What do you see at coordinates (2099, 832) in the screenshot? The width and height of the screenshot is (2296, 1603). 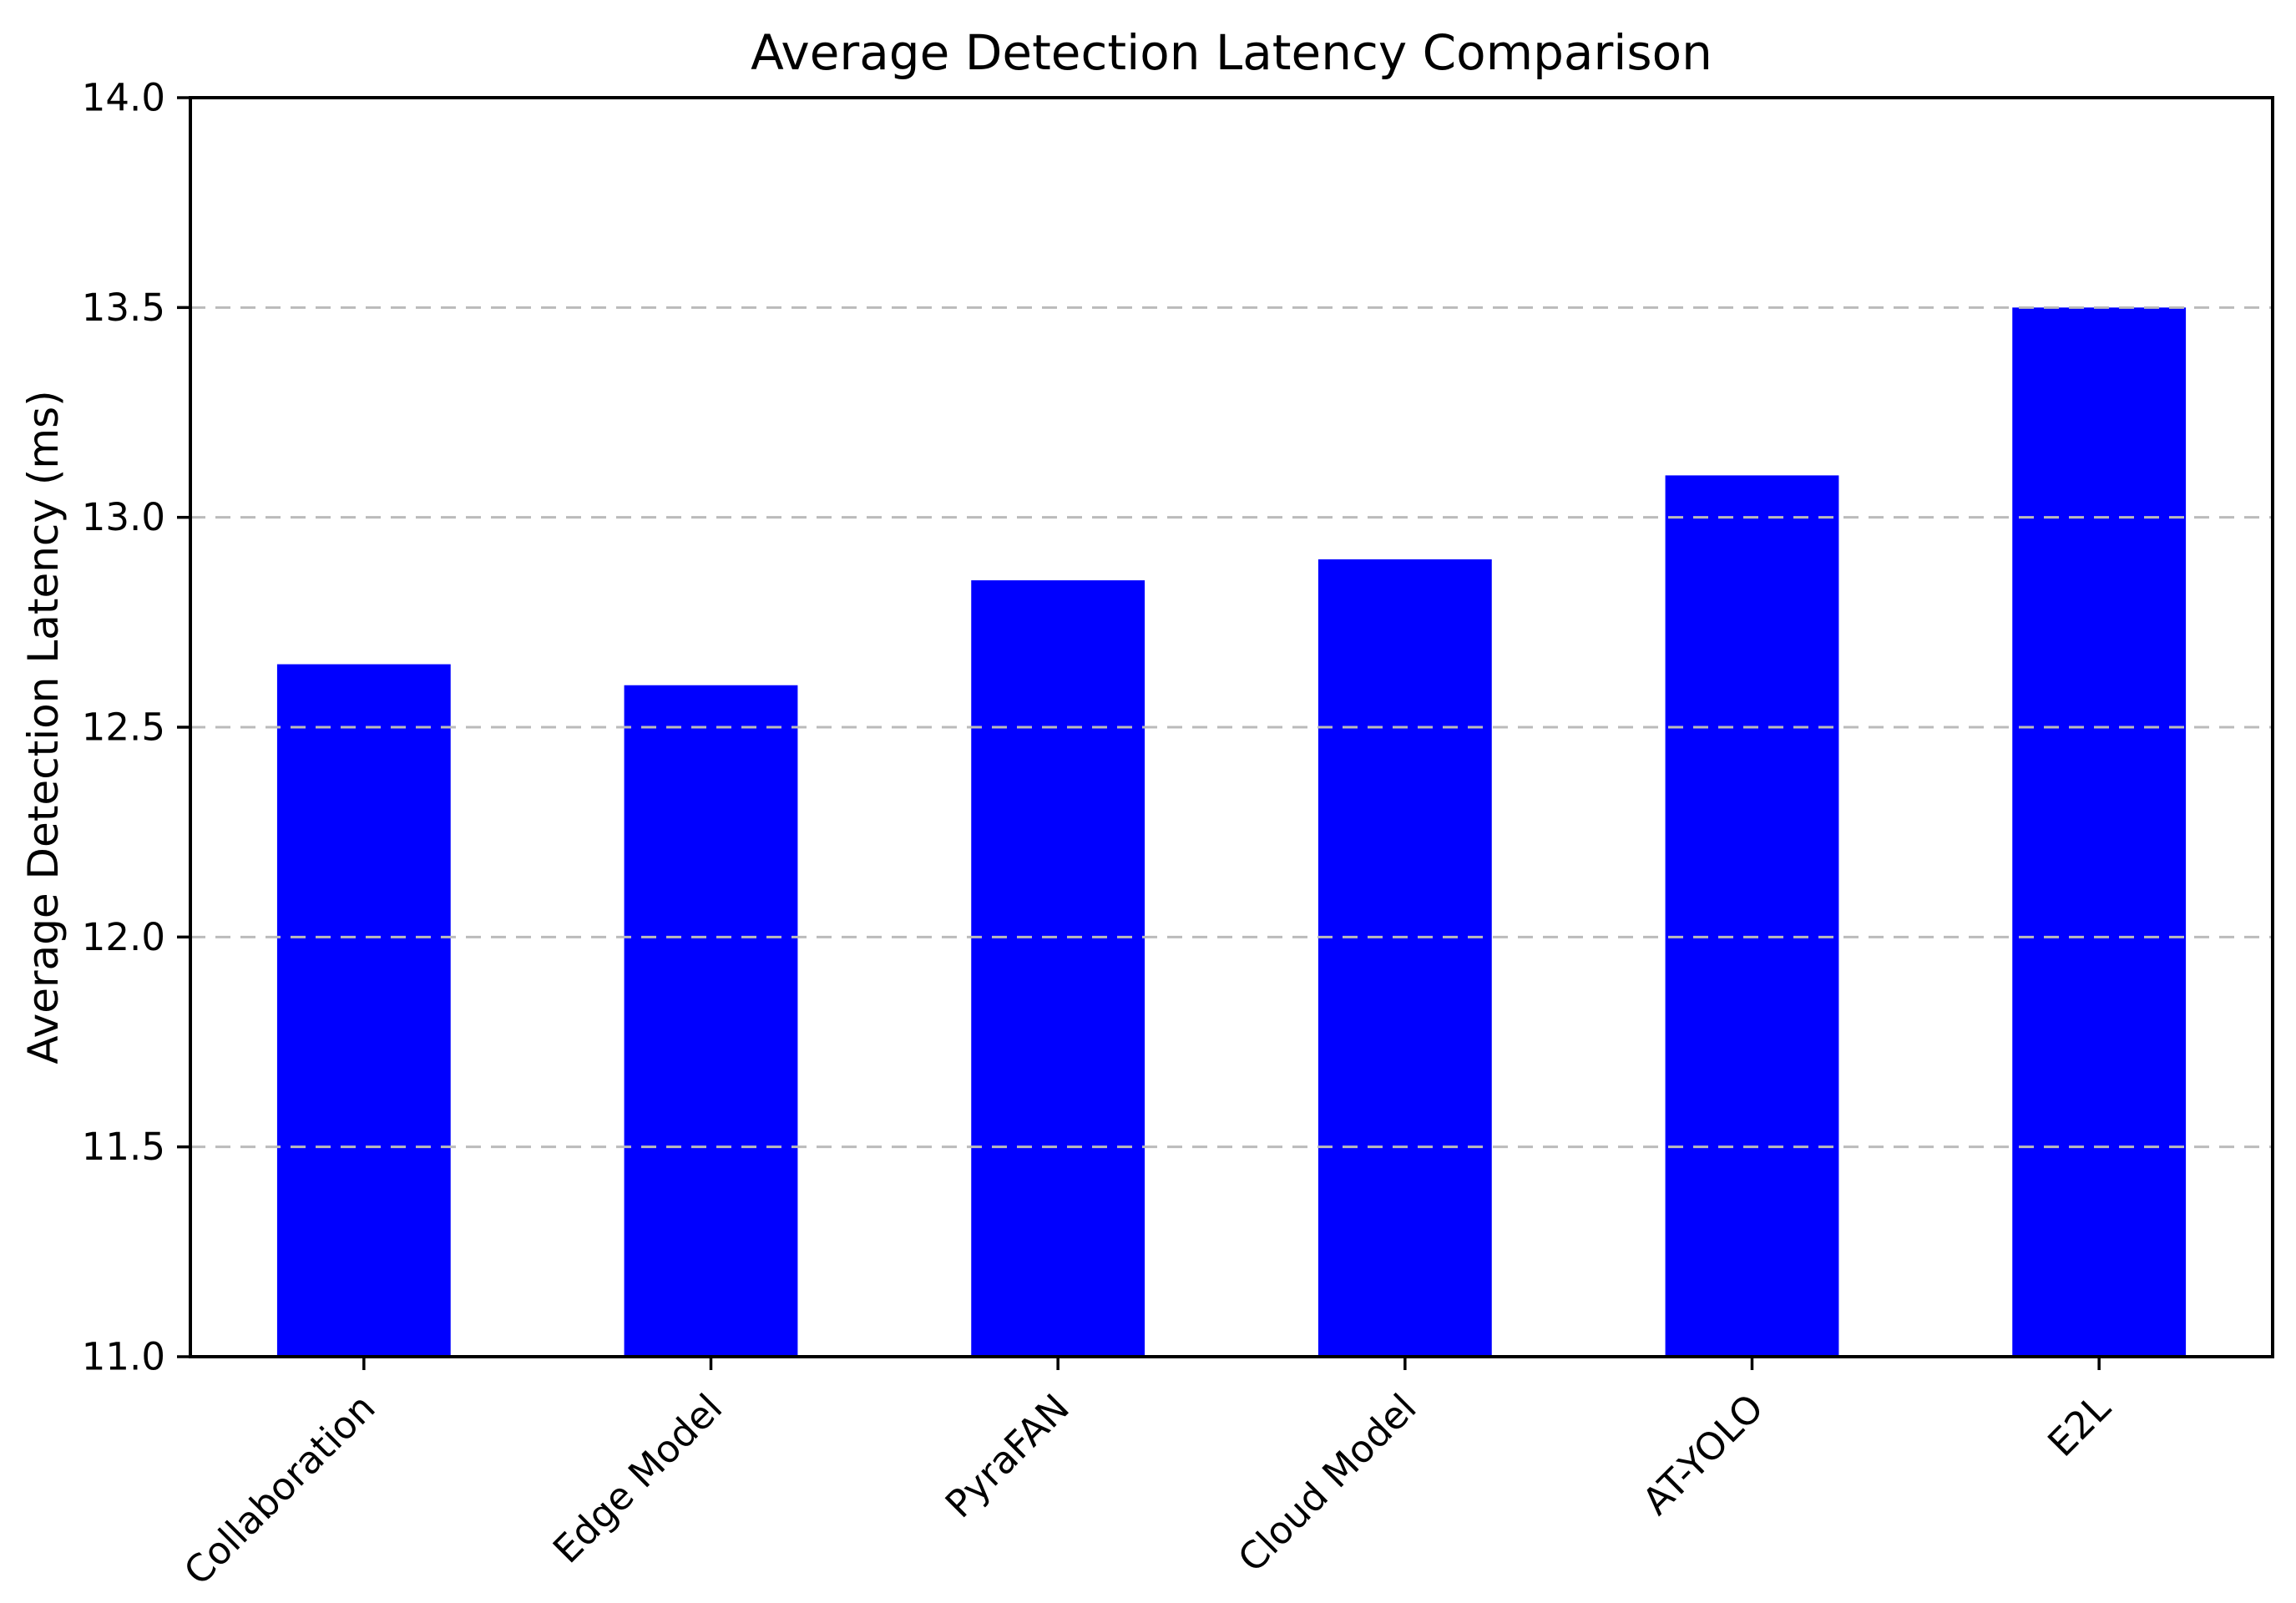 I see `bar-e2l` at bounding box center [2099, 832].